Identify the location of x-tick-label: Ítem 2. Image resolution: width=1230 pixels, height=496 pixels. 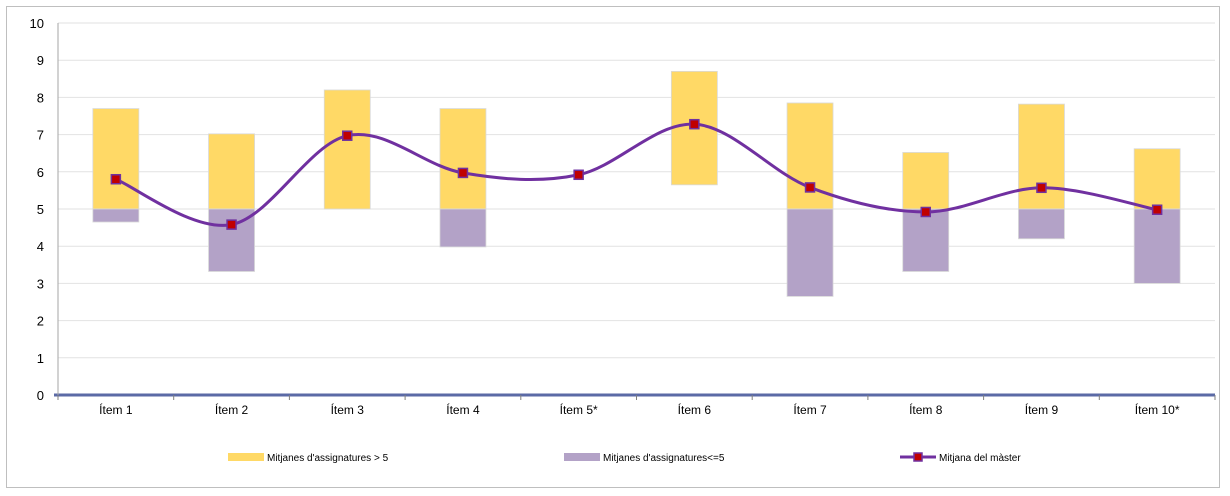
(232, 409).